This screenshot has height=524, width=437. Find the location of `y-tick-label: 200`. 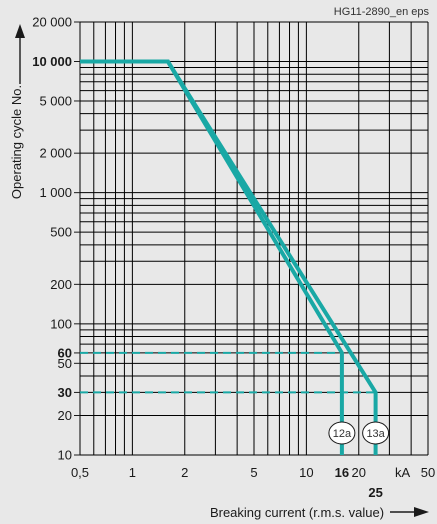

y-tick-label: 200 is located at coordinates (61, 284).